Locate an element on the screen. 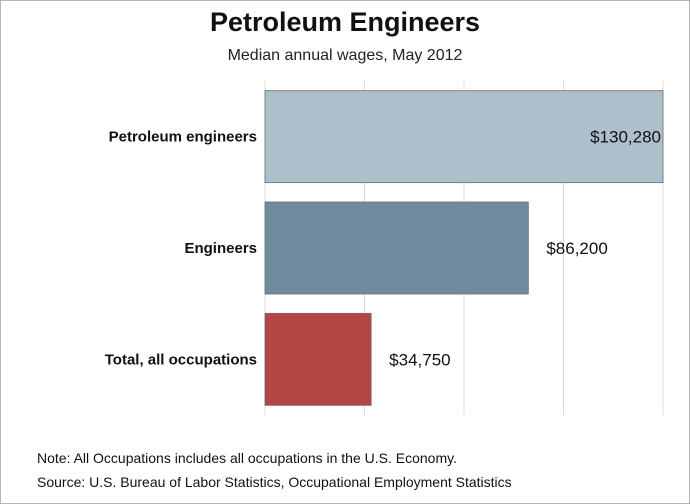  value-label: $86,200 is located at coordinates (576, 248).